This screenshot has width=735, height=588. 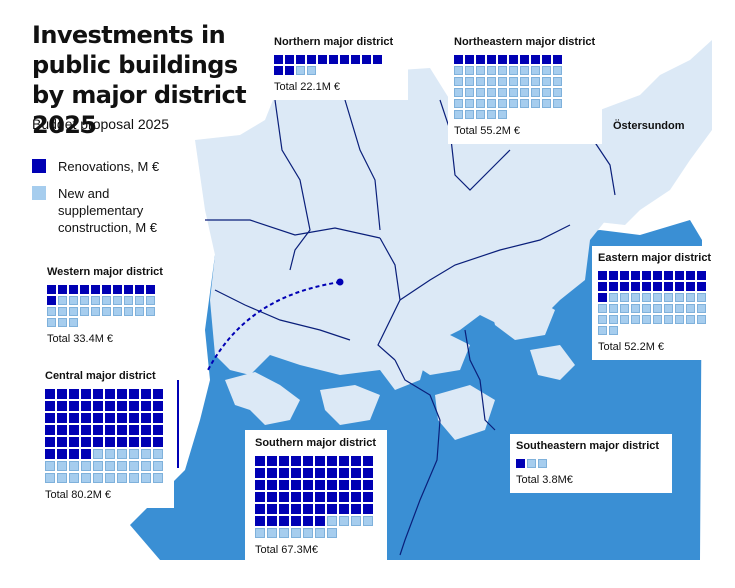 What do you see at coordinates (286, 550) in the screenshot?
I see `district-total: Total 67.3M€` at bounding box center [286, 550].